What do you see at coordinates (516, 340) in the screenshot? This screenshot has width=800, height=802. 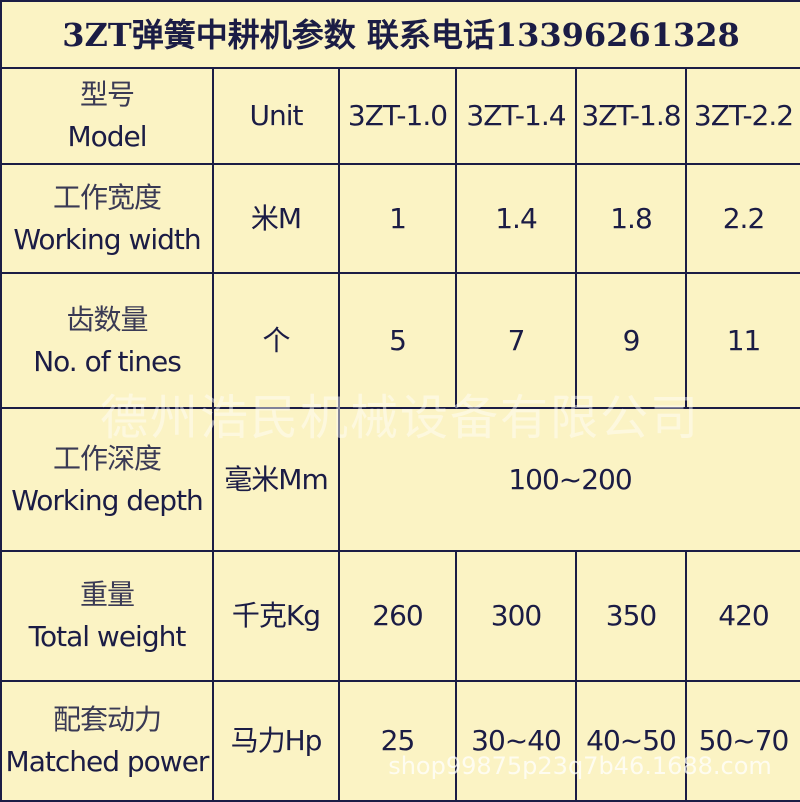 I see `value-cell: 7` at bounding box center [516, 340].